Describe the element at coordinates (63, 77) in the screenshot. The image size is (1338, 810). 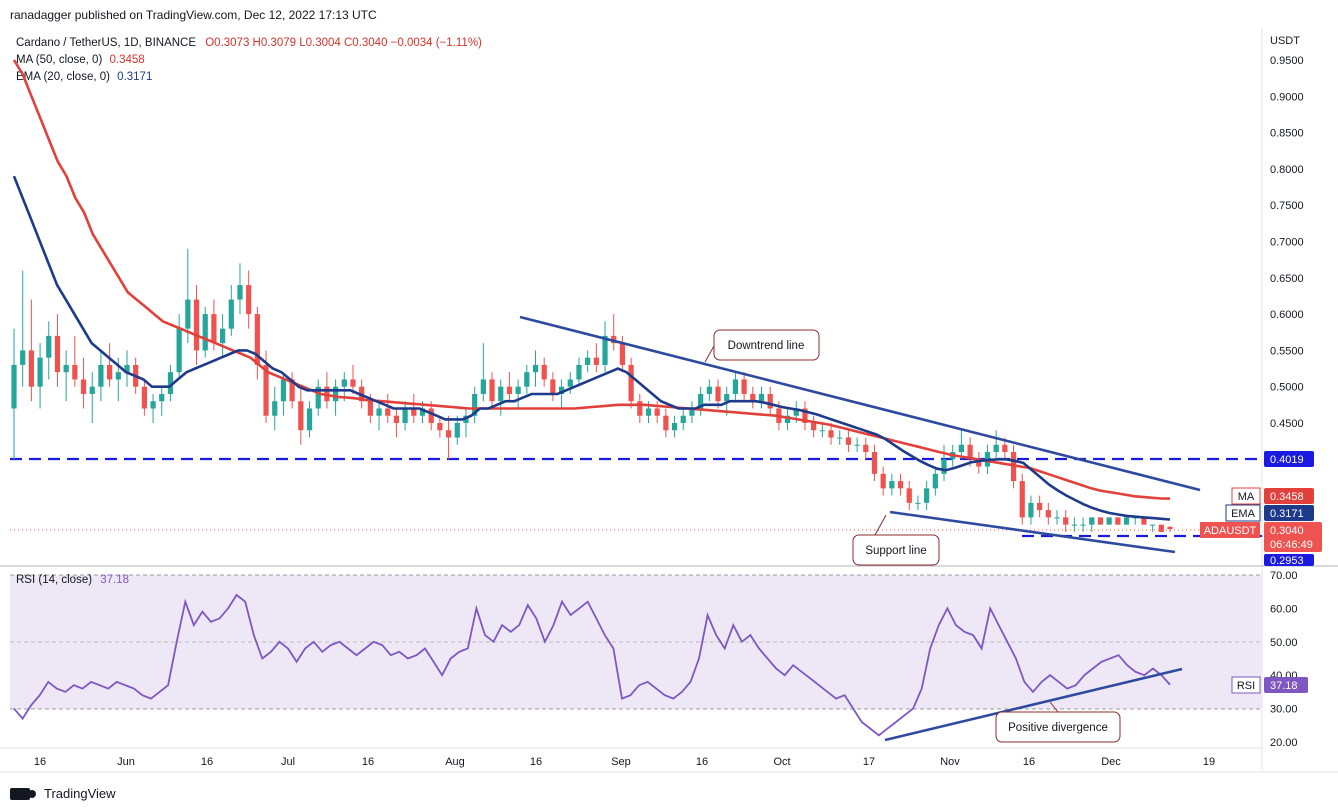
I see `legend-ema-label: EMA (20, close, 0)` at that location.